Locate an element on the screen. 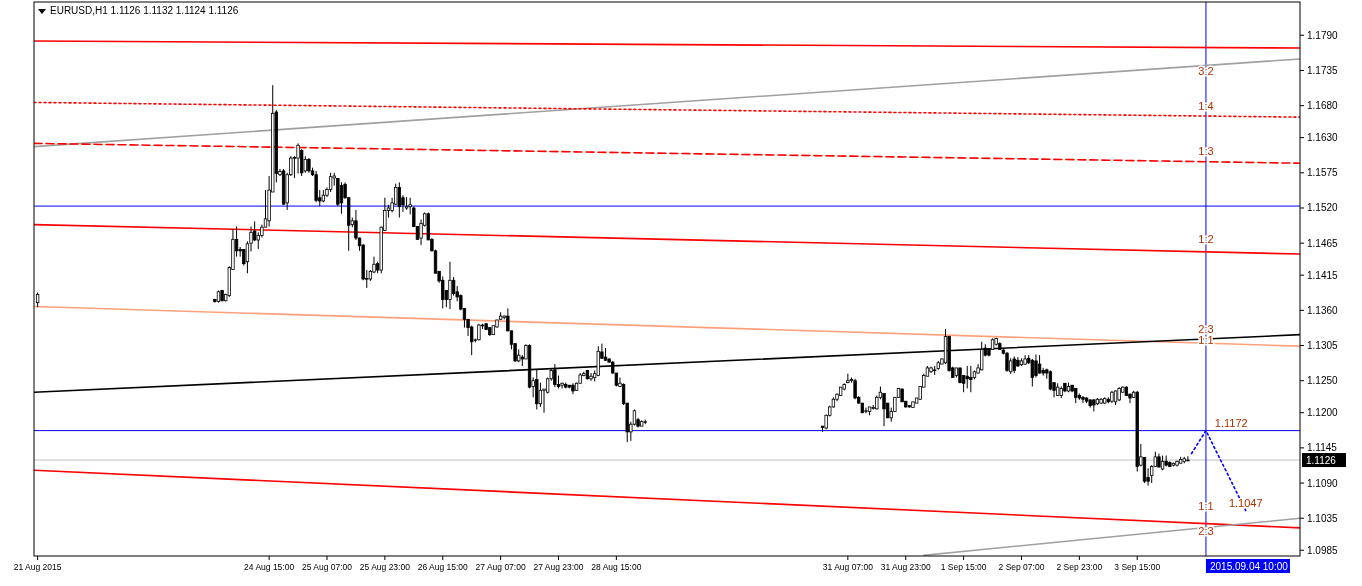  x-tick-label: 24 Aug 15:00 is located at coordinates (269, 567).